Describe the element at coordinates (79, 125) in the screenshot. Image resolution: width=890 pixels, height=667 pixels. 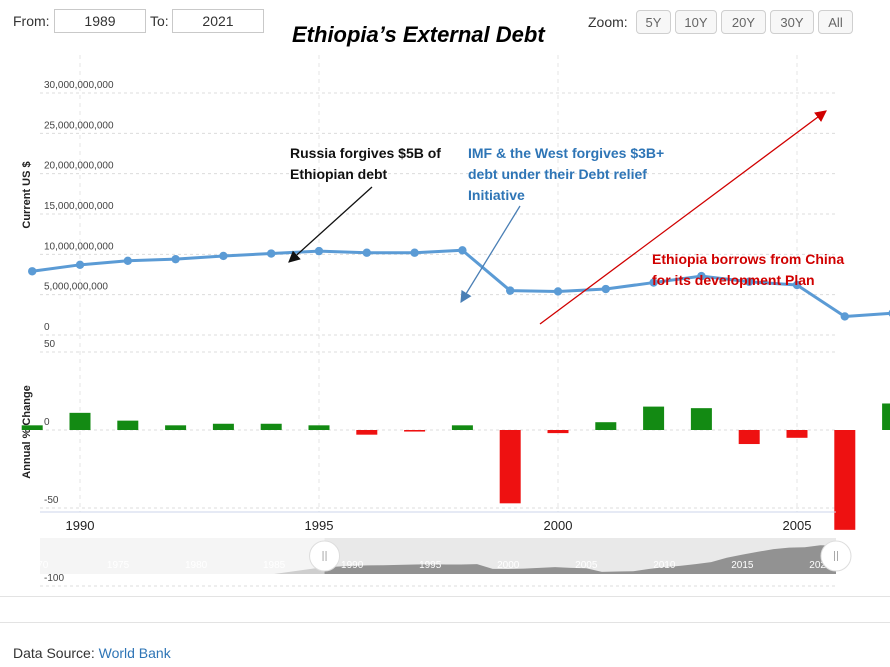
I see `debt-y-tick-label: 25,000,000,000` at that location.